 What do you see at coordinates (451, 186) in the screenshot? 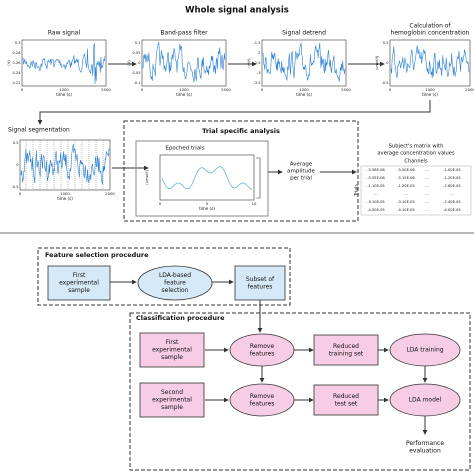
I see `matrix-cell: -2.80E-05` at bounding box center [451, 186].